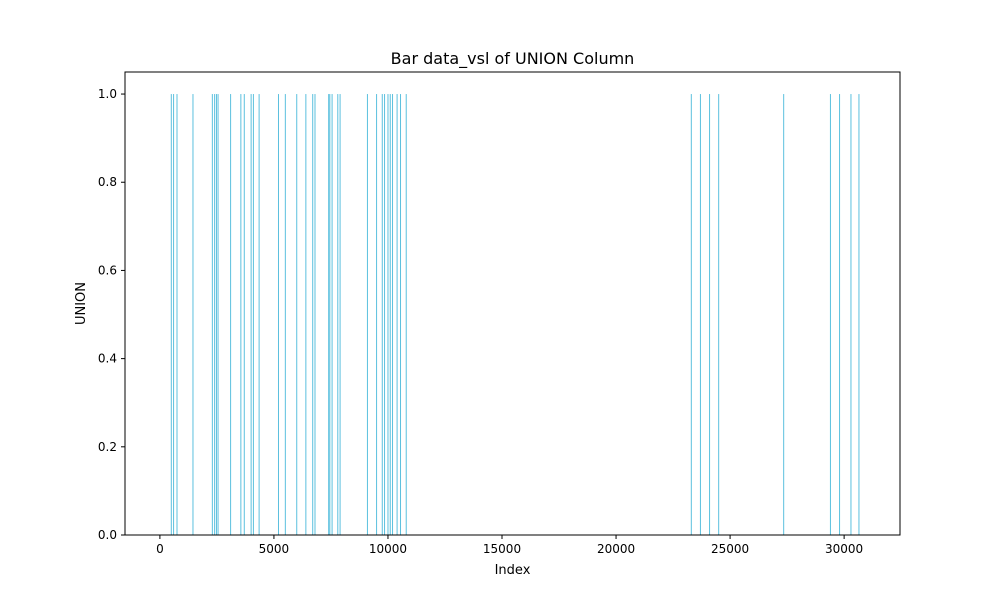  What do you see at coordinates (160, 549) in the screenshot?
I see `x-tick-label: 0` at bounding box center [160, 549].